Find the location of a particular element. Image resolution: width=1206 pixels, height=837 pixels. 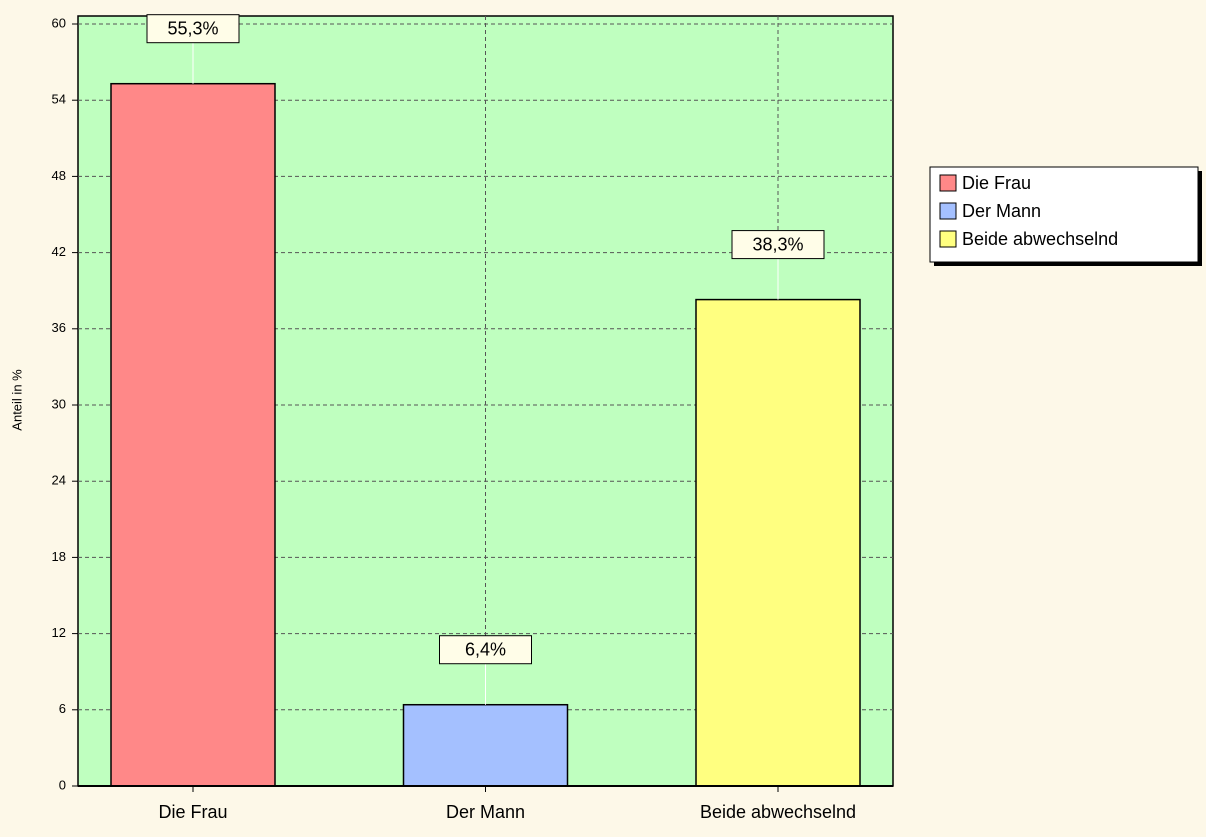

y-tick-label: 54 is located at coordinates (59, 99).